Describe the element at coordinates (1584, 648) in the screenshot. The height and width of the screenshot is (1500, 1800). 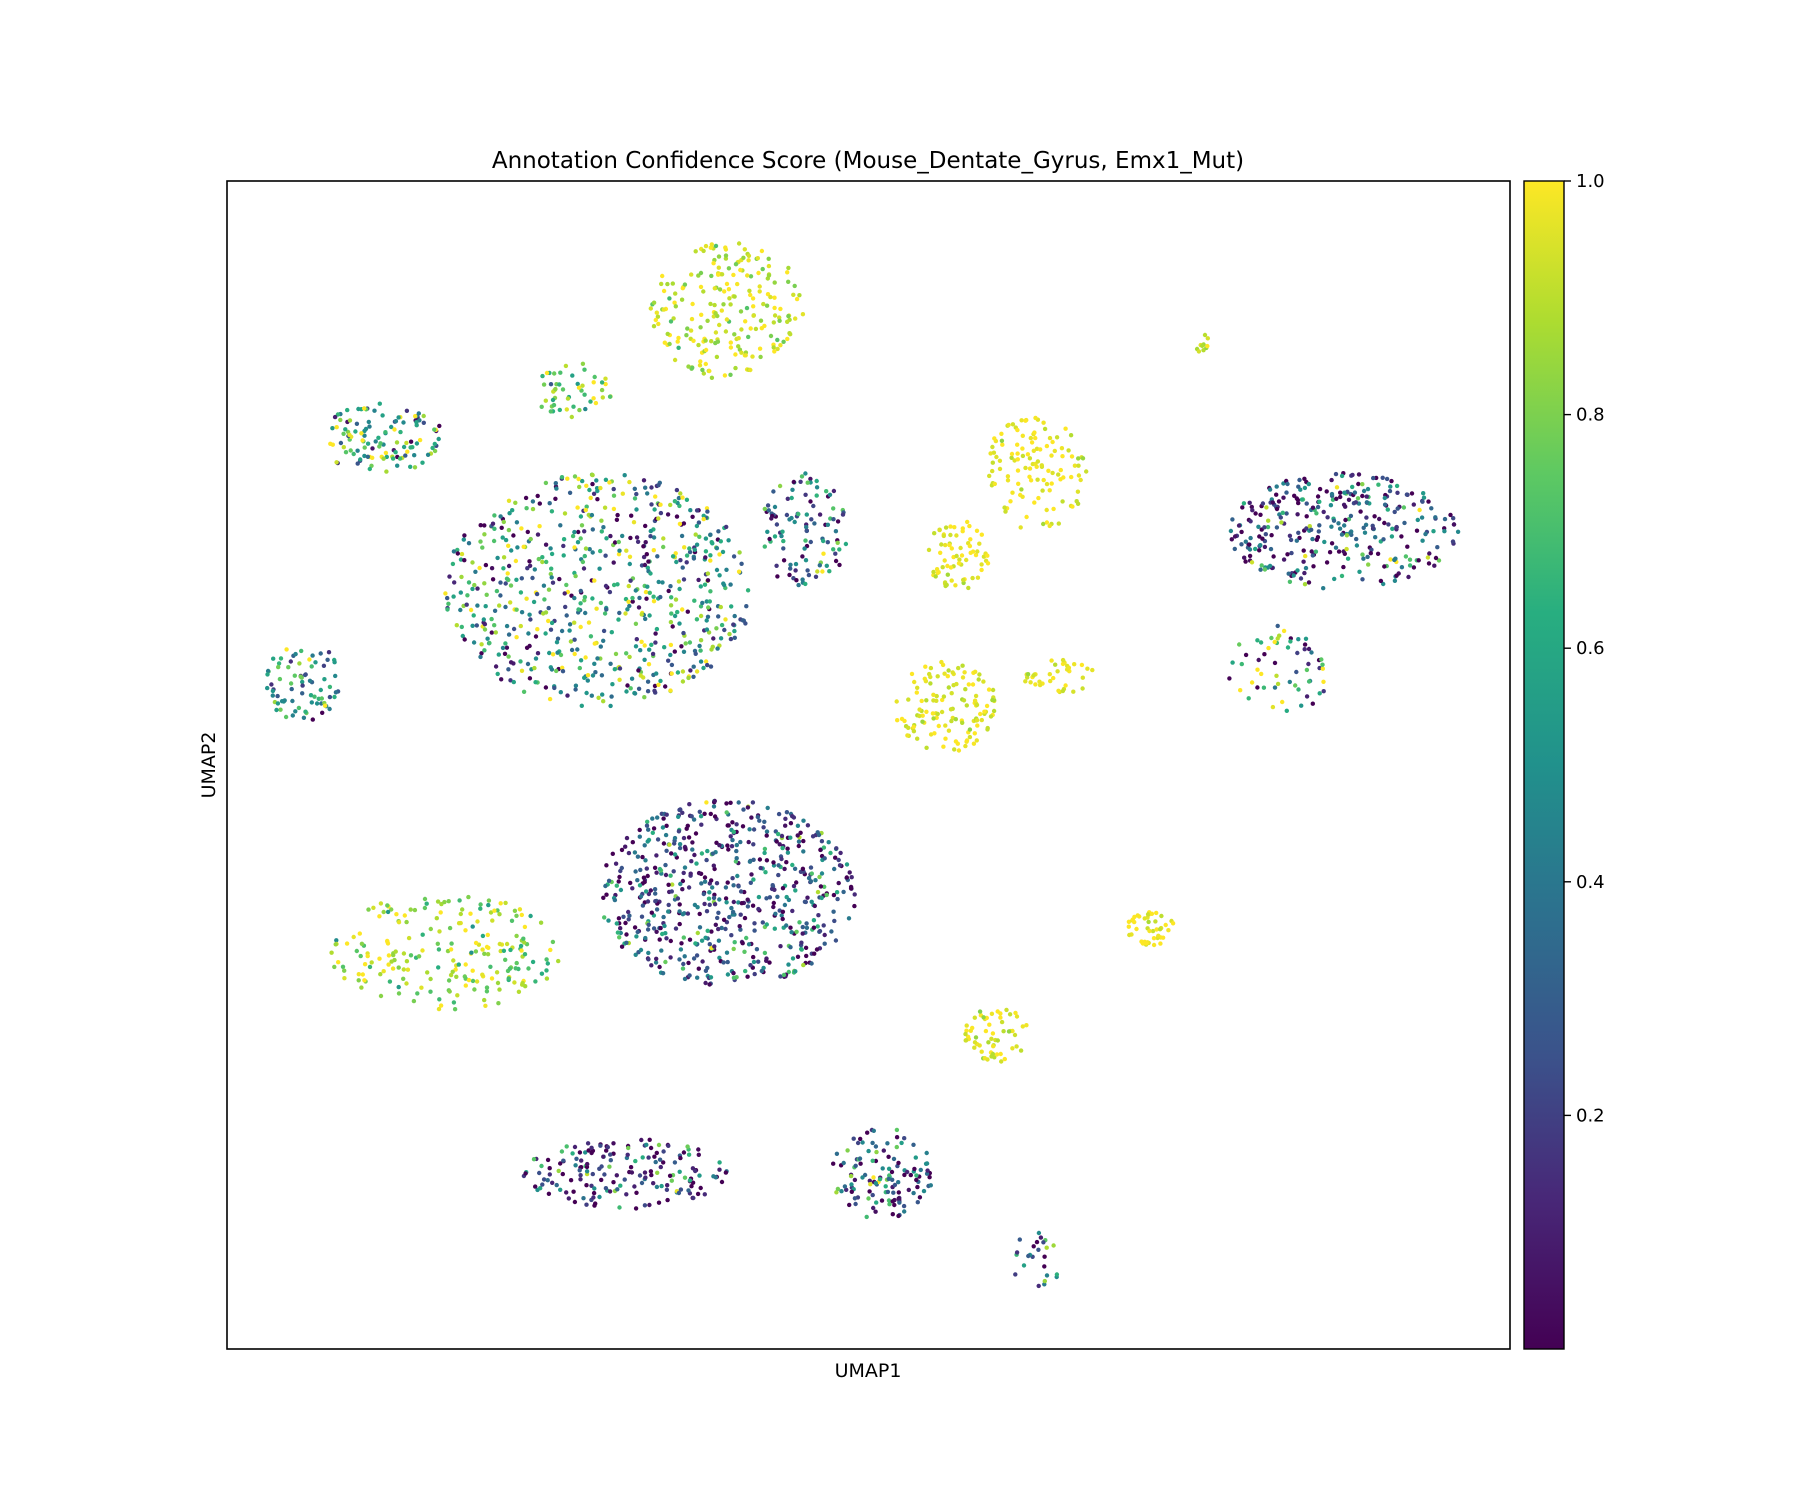
I see `colorbar-ticks: 0.20.40.60.81.0` at that location.